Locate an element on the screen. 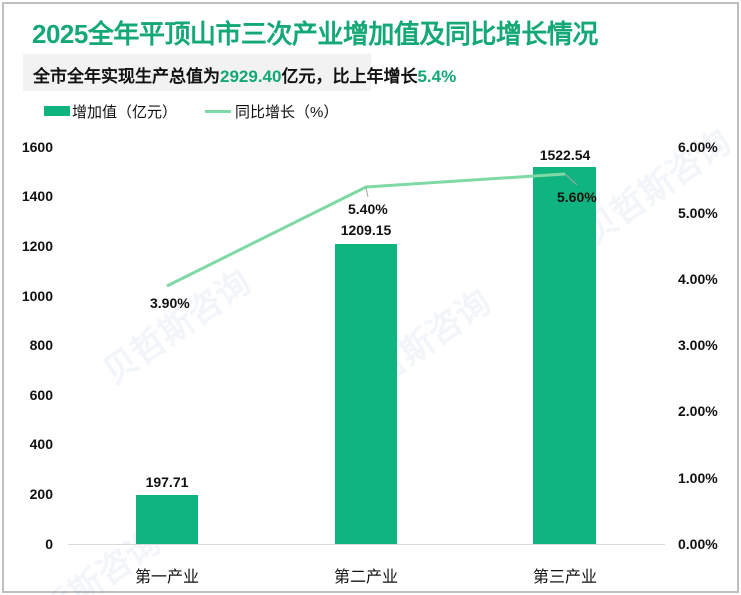 The width and height of the screenshot is (741, 595). title-text: 全年平顶山市三次产业增加值及同比增长情况 is located at coordinates (343, 34).